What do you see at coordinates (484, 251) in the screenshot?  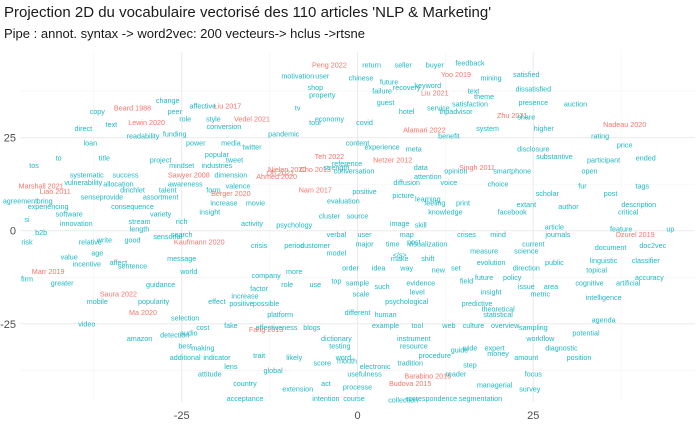 I see `word-label: measure` at bounding box center [484, 251].